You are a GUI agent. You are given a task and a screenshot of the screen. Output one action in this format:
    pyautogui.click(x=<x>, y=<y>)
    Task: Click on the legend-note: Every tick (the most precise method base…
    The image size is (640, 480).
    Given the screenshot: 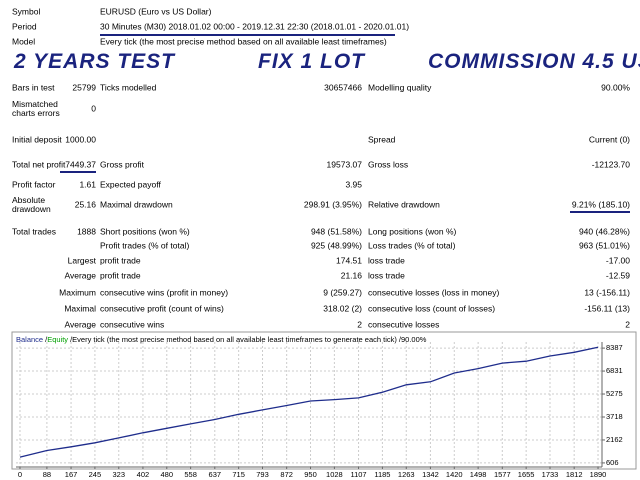 What is the action you would take?
    pyautogui.click(x=234, y=339)
    